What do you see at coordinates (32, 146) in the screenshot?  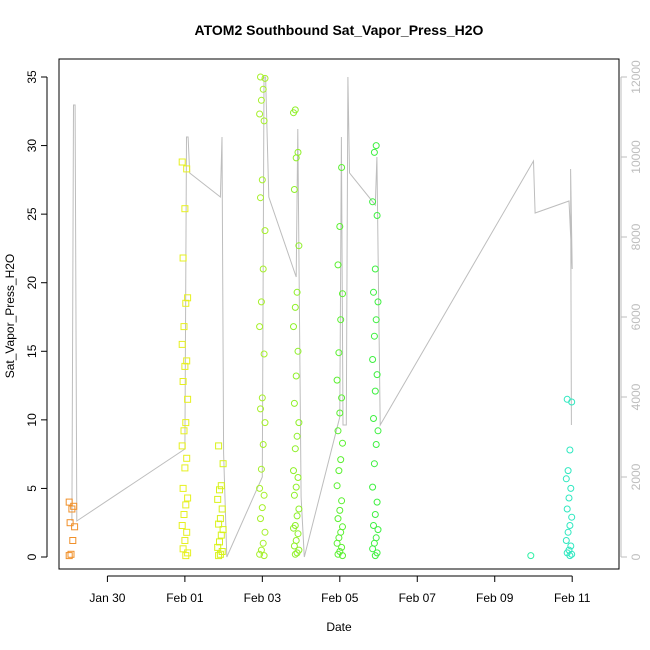 I see `y-tick-label: 30` at bounding box center [32, 146].